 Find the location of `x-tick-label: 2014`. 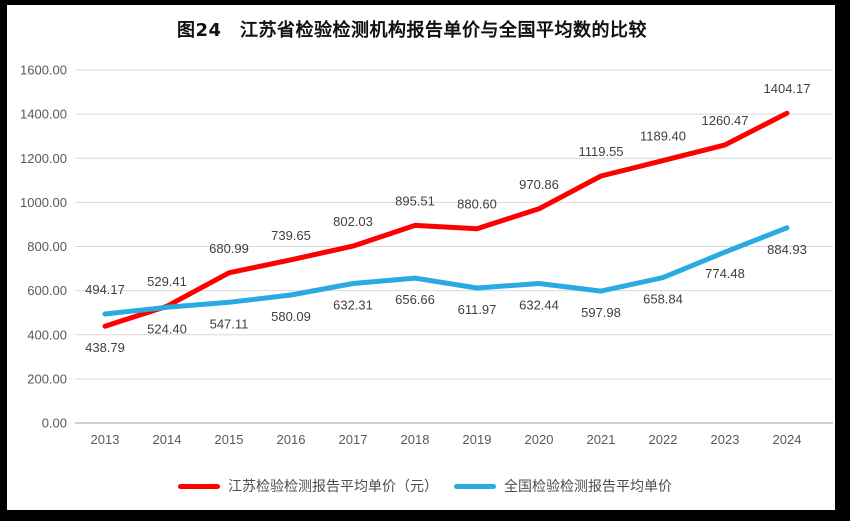

x-tick-label: 2014 is located at coordinates (167, 439).